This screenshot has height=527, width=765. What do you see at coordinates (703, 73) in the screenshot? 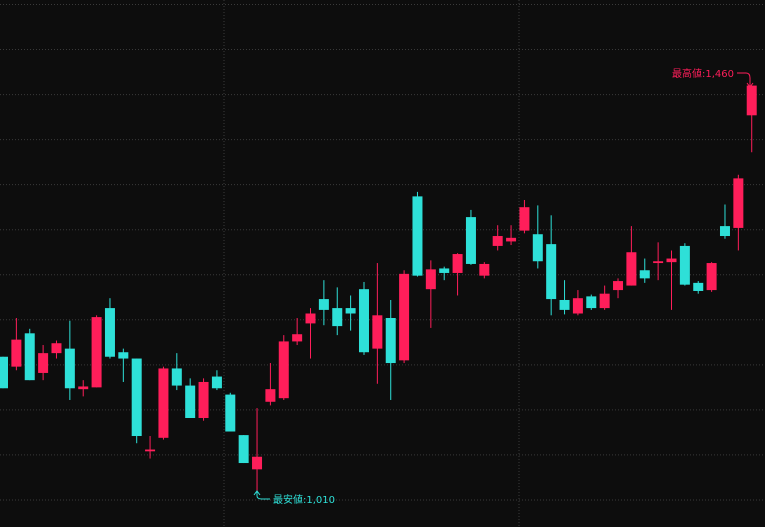
I see `high-annotation: 最高値:1,460` at bounding box center [703, 73].